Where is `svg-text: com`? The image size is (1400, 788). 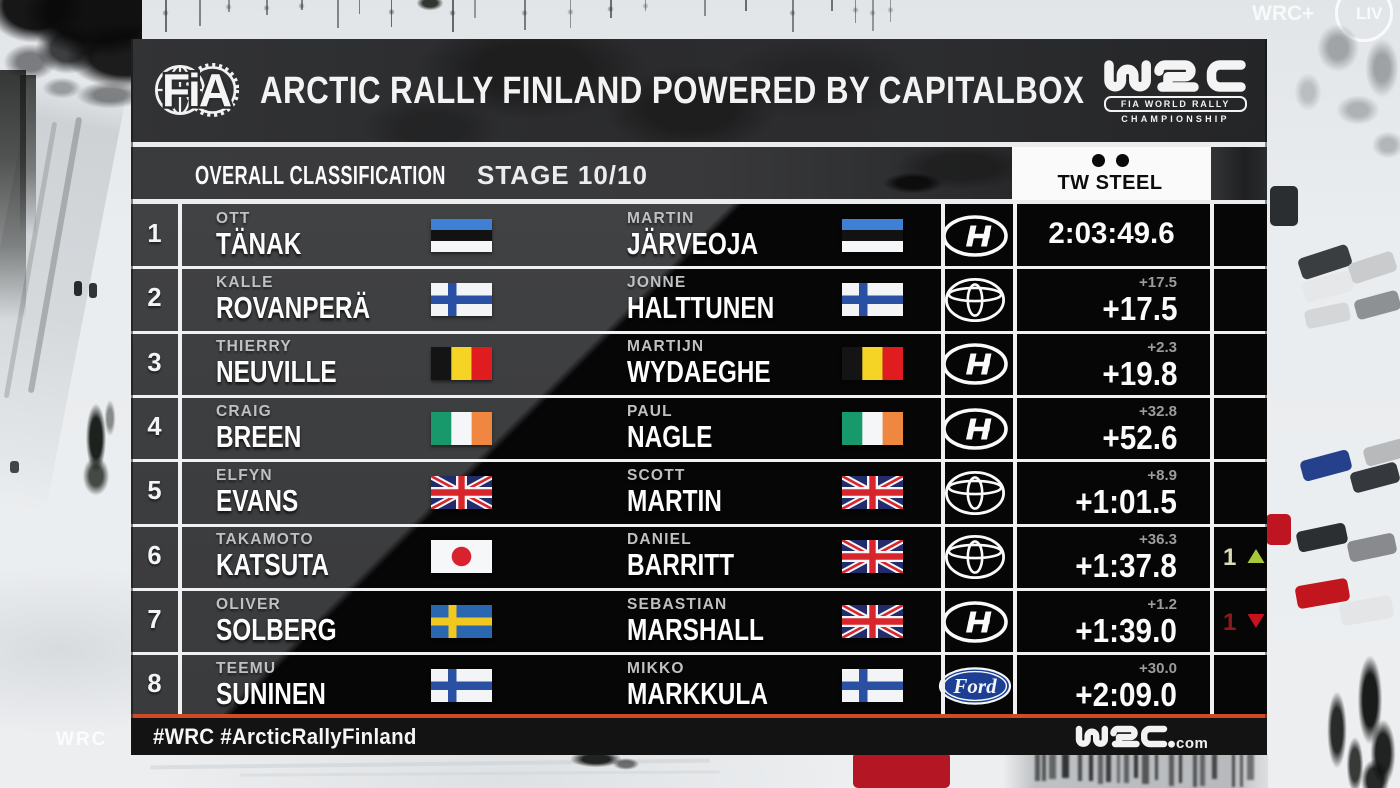 svg-text: com is located at coordinates (1192, 742).